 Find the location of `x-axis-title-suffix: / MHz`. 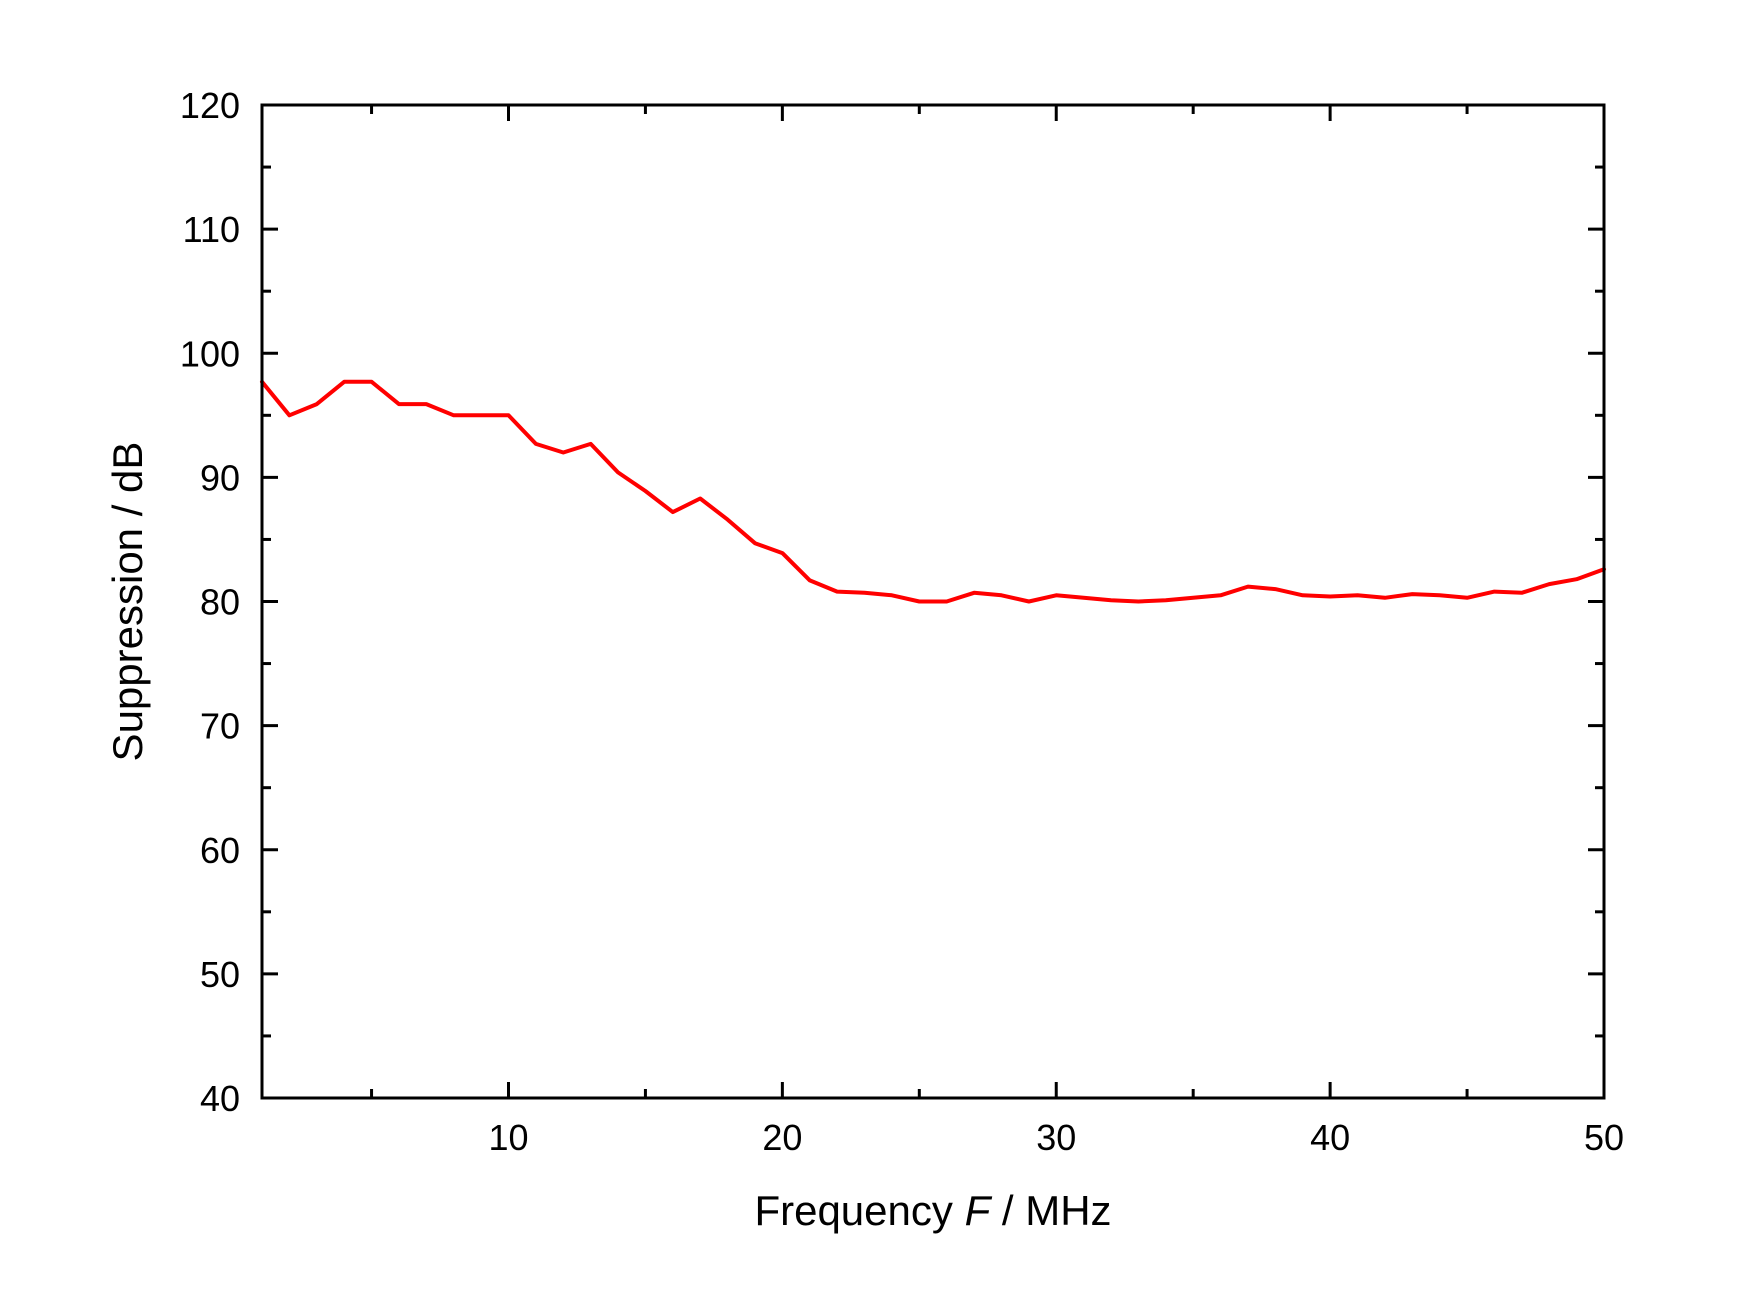

x-axis-title-suffix: / MHz is located at coordinates (1050, 1210).